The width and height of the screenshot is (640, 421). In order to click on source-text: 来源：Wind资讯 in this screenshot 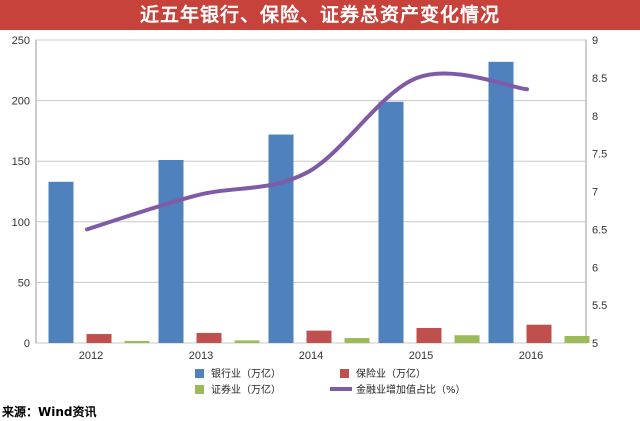, I will do `click(49, 412)`.